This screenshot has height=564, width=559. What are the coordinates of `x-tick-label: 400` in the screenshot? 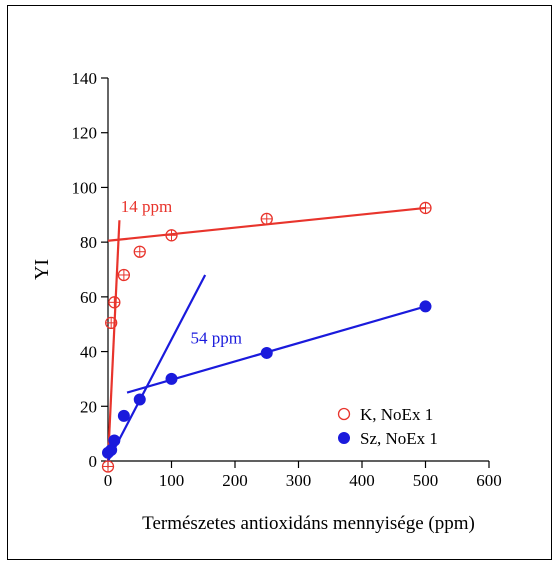 It's located at (362, 480).